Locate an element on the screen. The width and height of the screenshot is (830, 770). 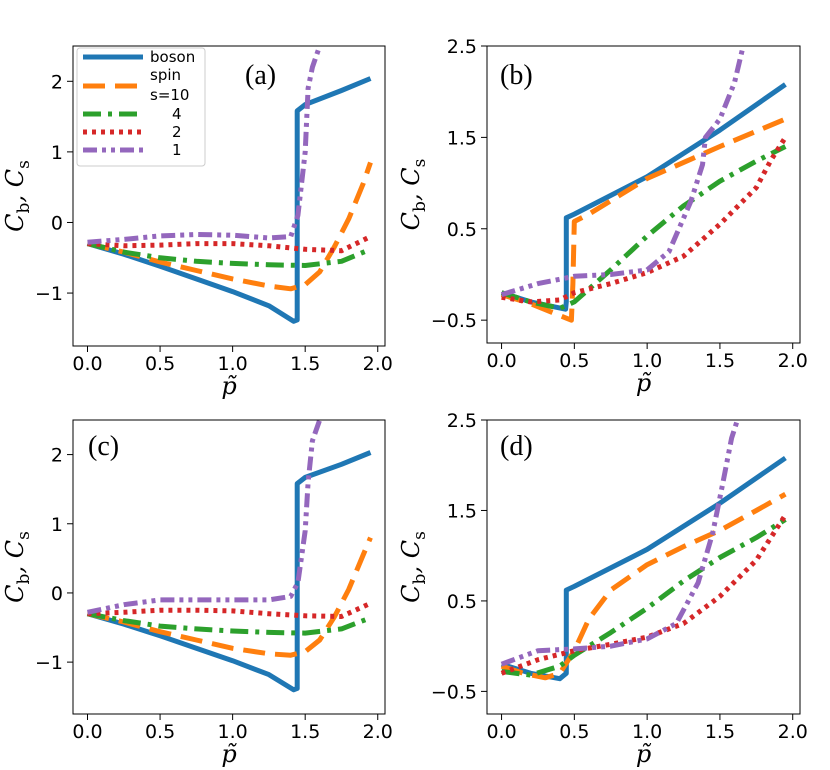
panel-a-series is located at coordinates (229, 185).